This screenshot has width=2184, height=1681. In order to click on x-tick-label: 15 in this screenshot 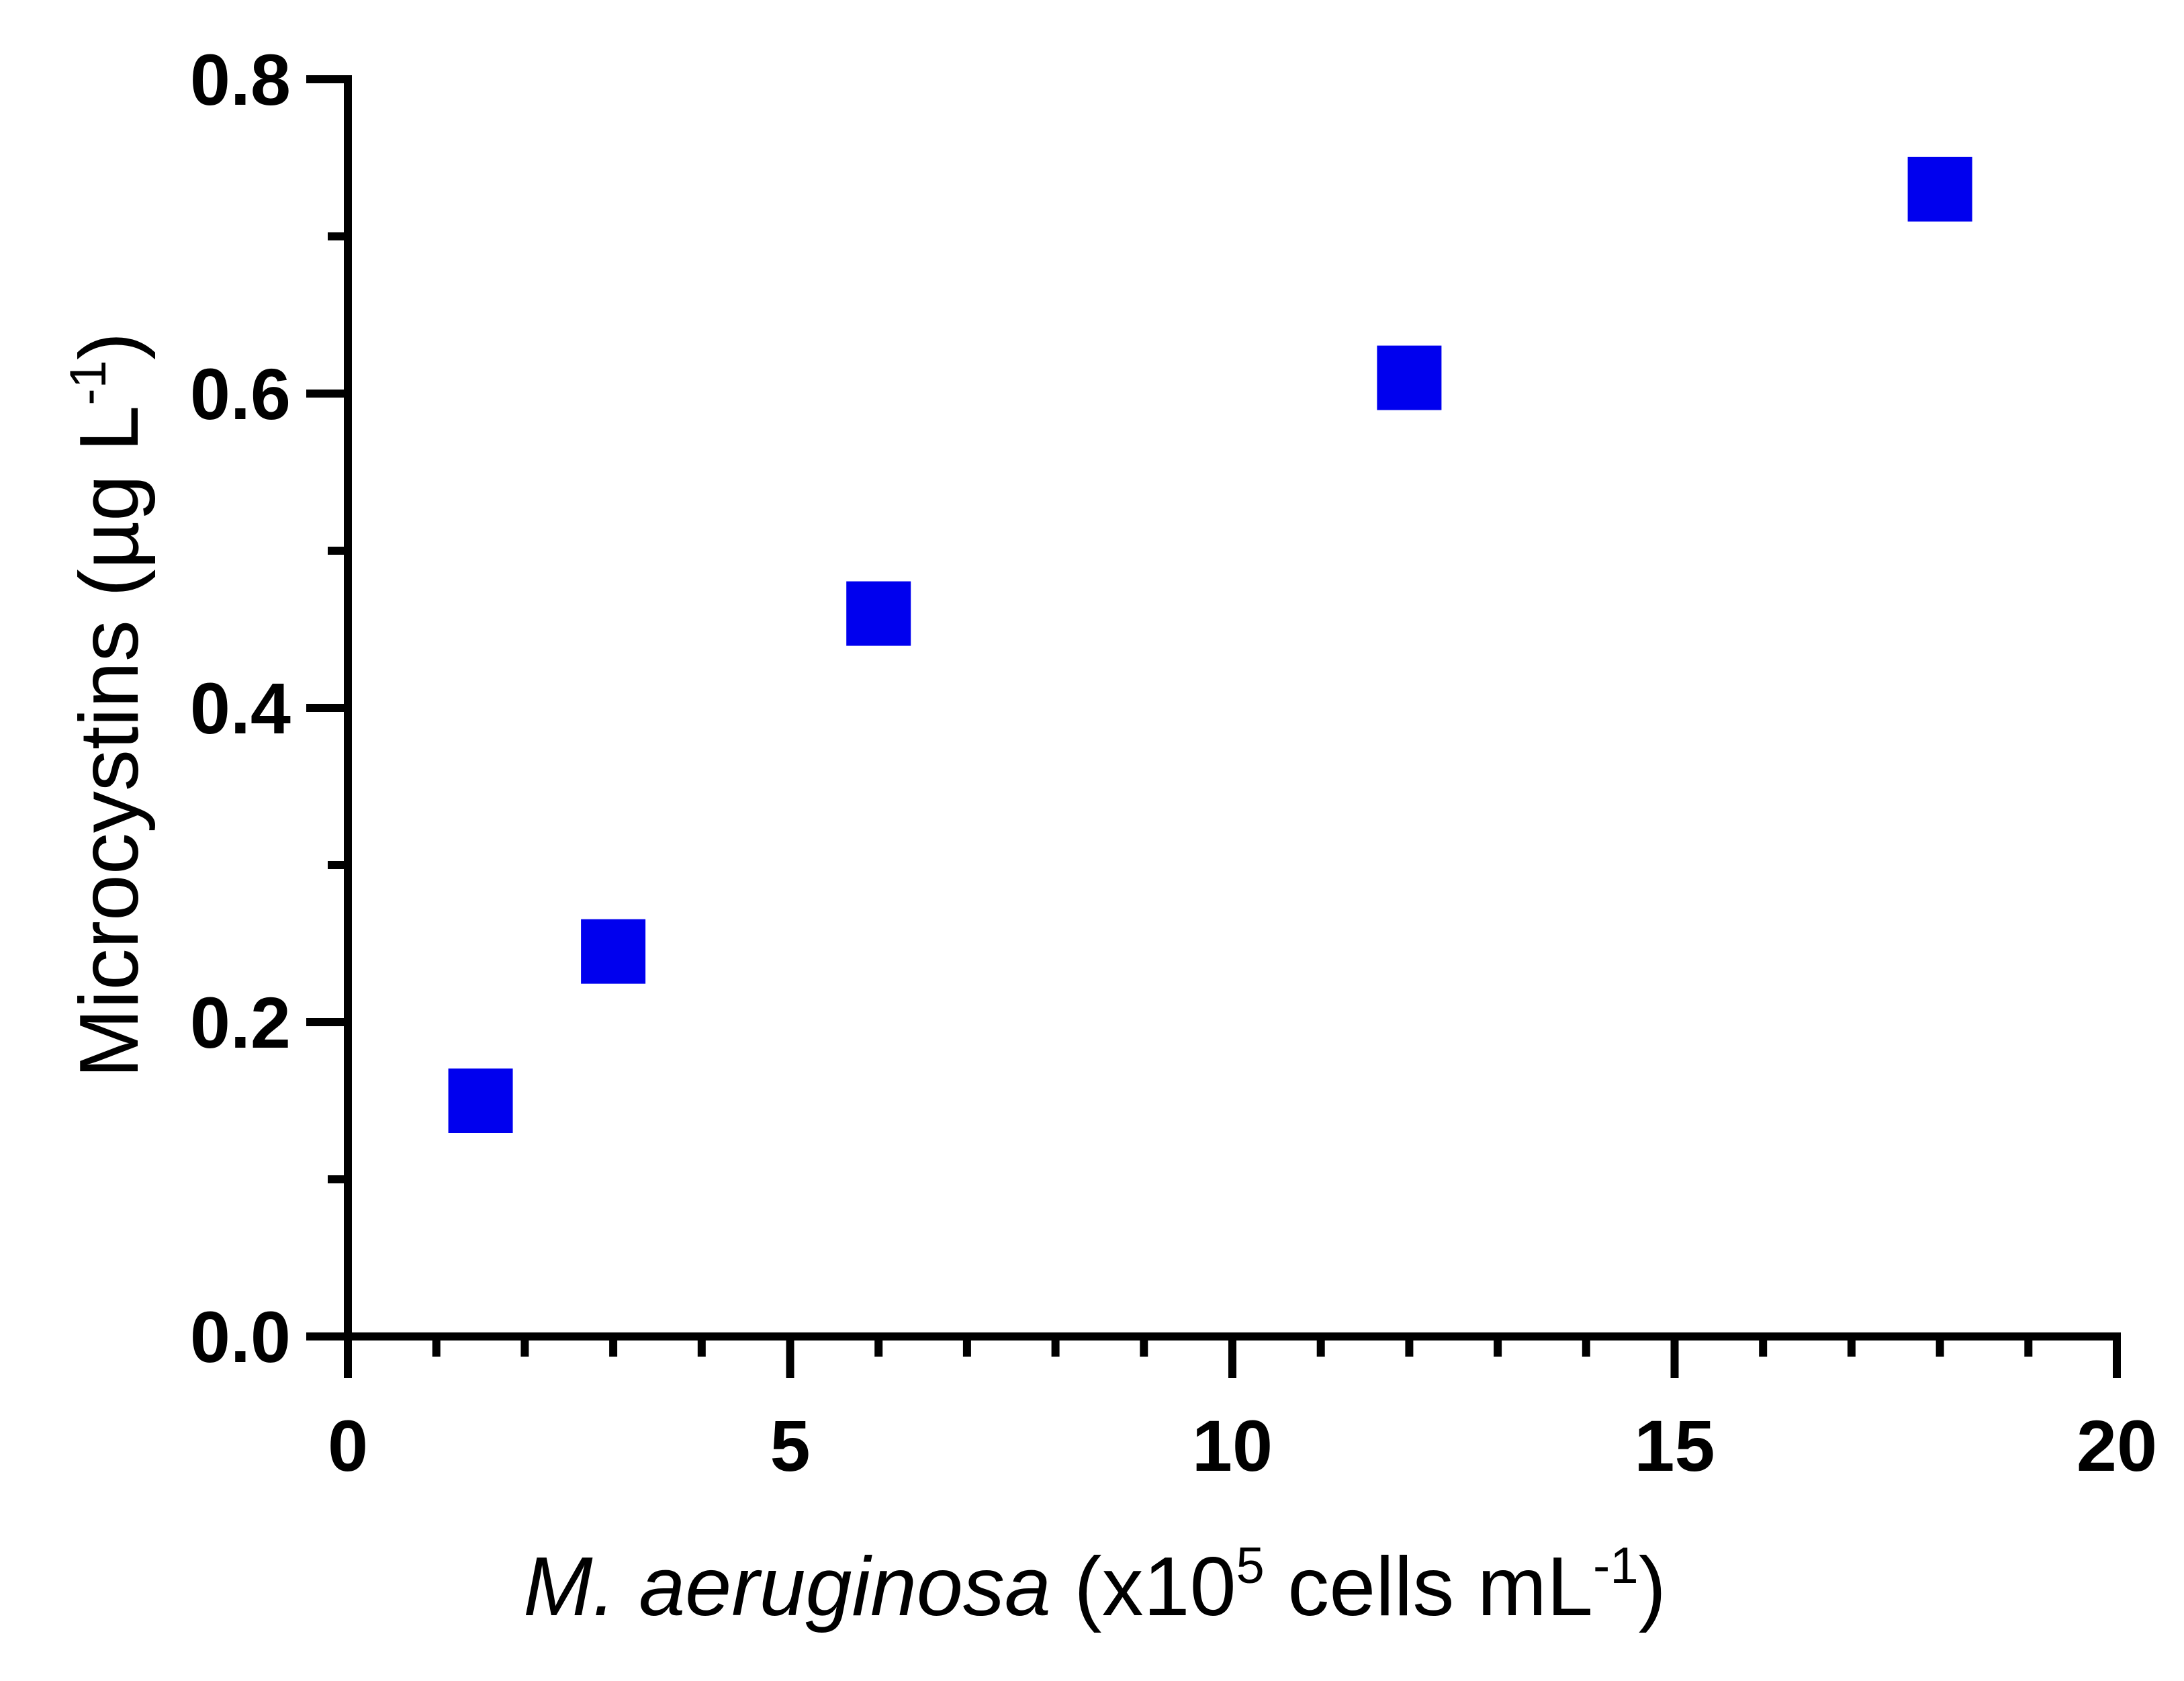, I will do `click(1674, 1445)`.